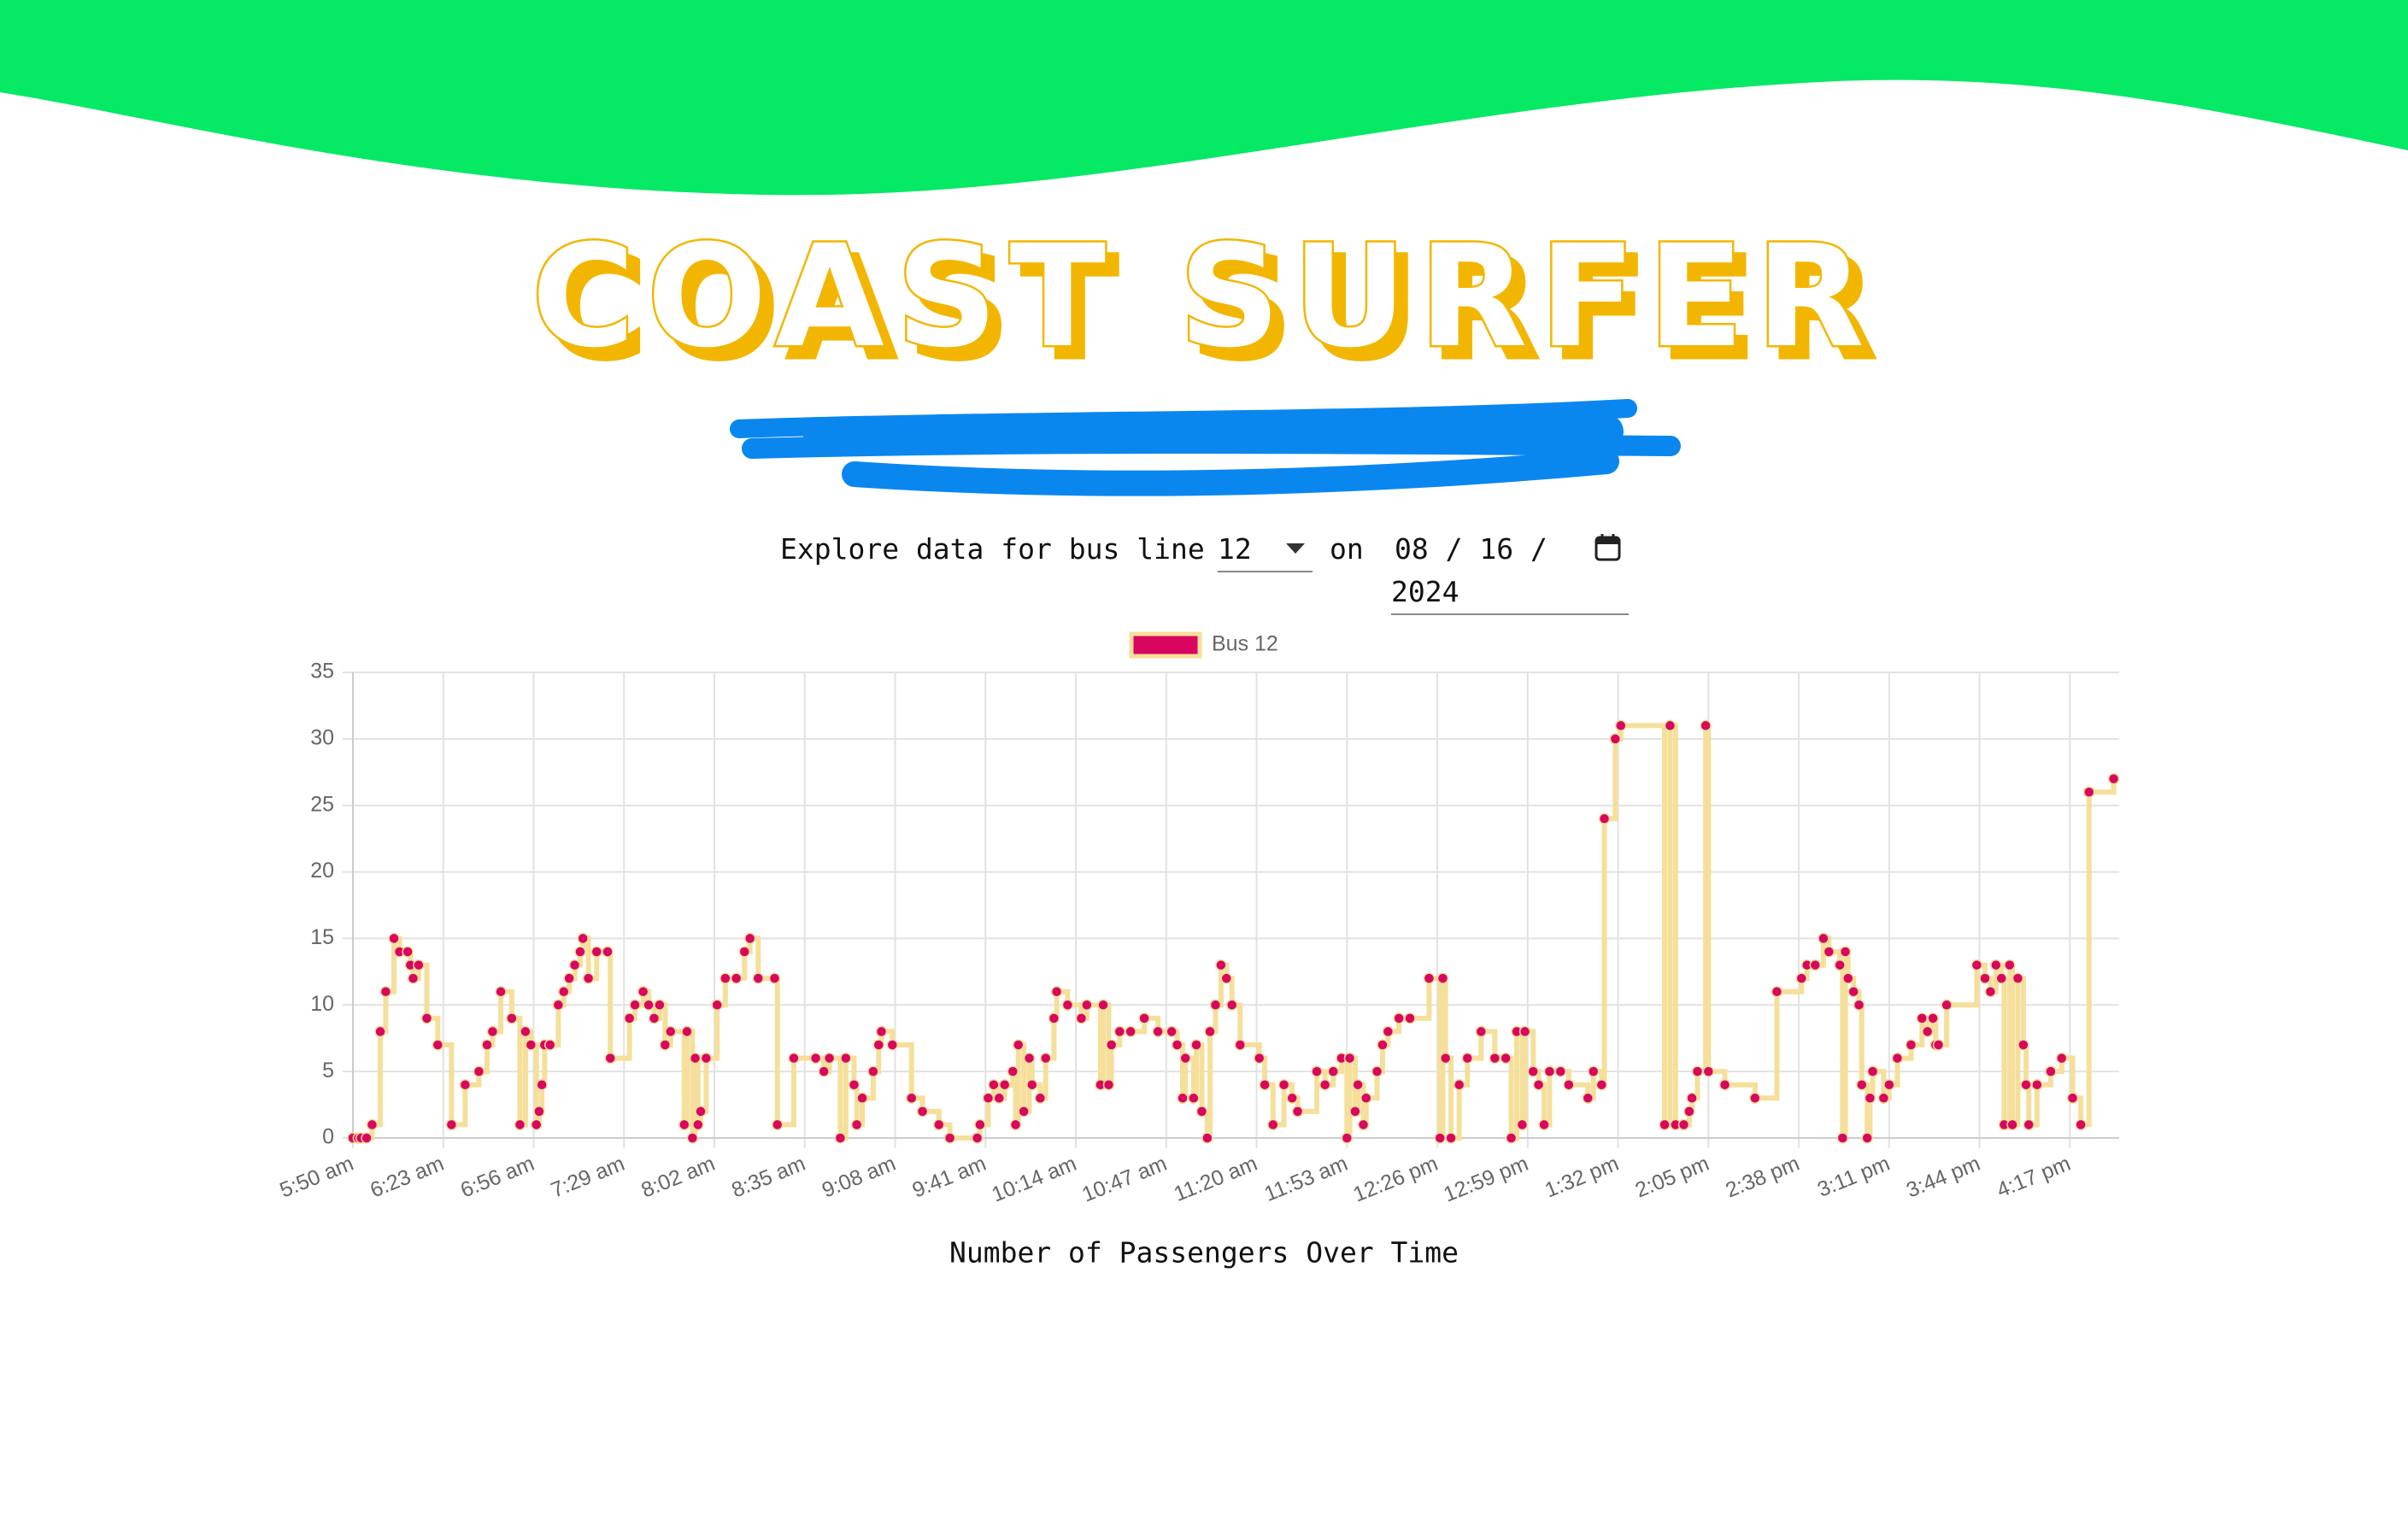 Image resolution: width=2408 pixels, height=1531 pixels. I want to click on x-tick-label: 1:32 pm, so click(1582, 1177).